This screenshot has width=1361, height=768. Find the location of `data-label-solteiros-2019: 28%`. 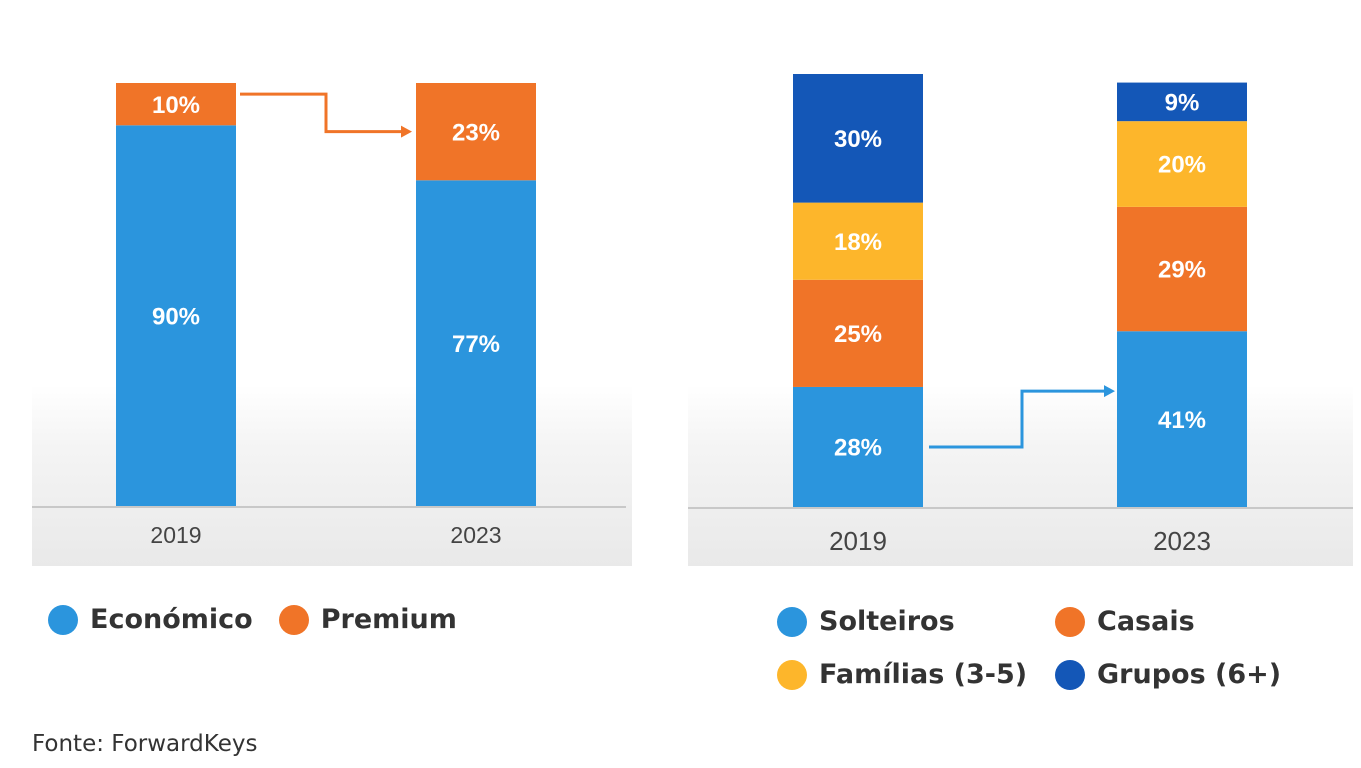

data-label-solteiros-2019: 28% is located at coordinates (858, 448).